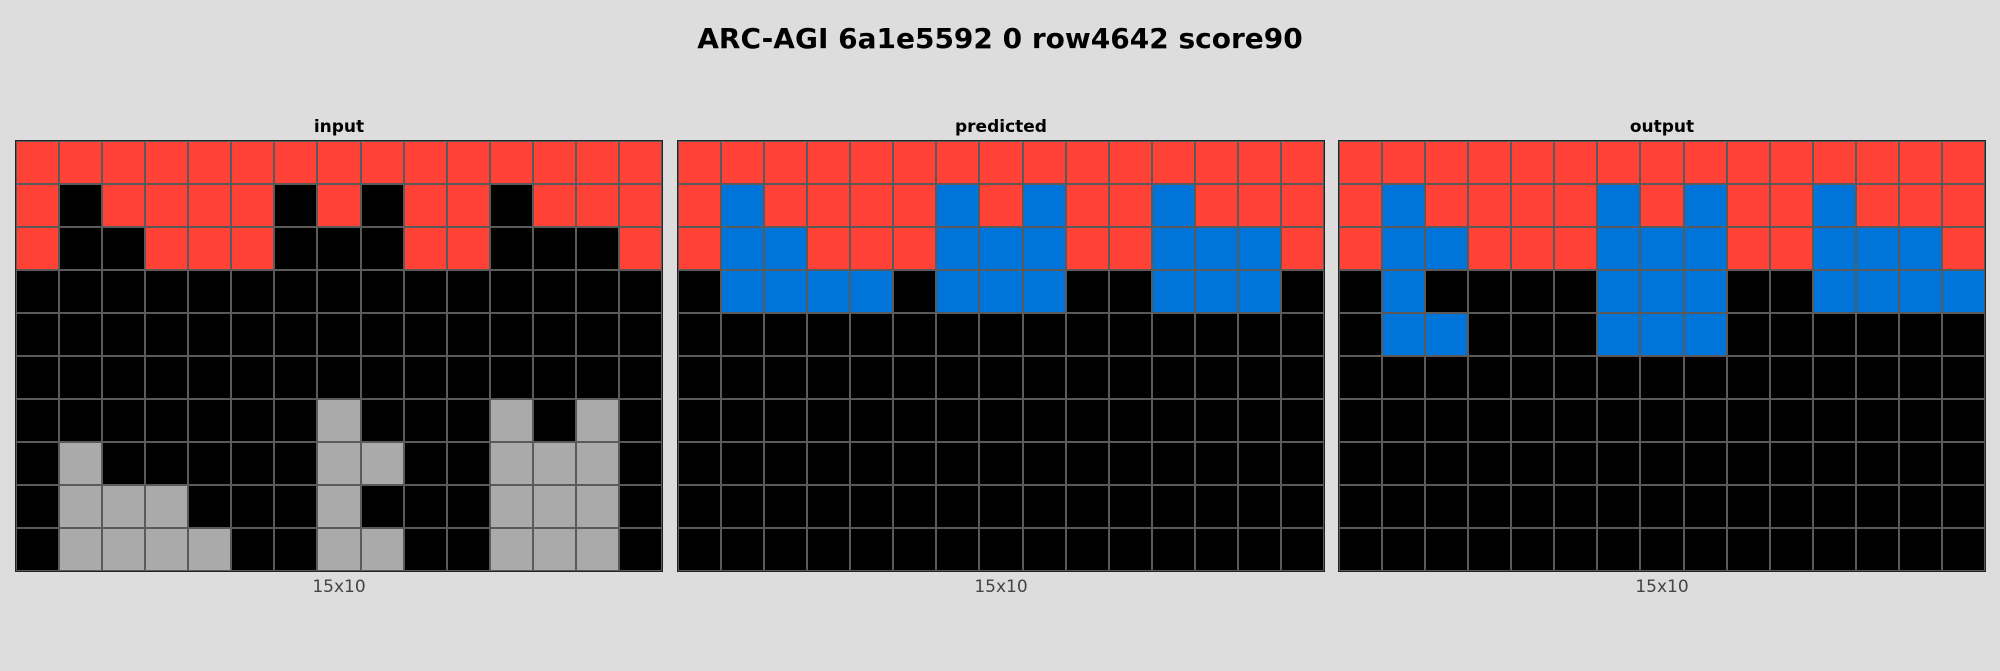 The height and width of the screenshot is (671, 2000). Describe the element at coordinates (1662, 127) in the screenshot. I see `panel-title: output` at that location.